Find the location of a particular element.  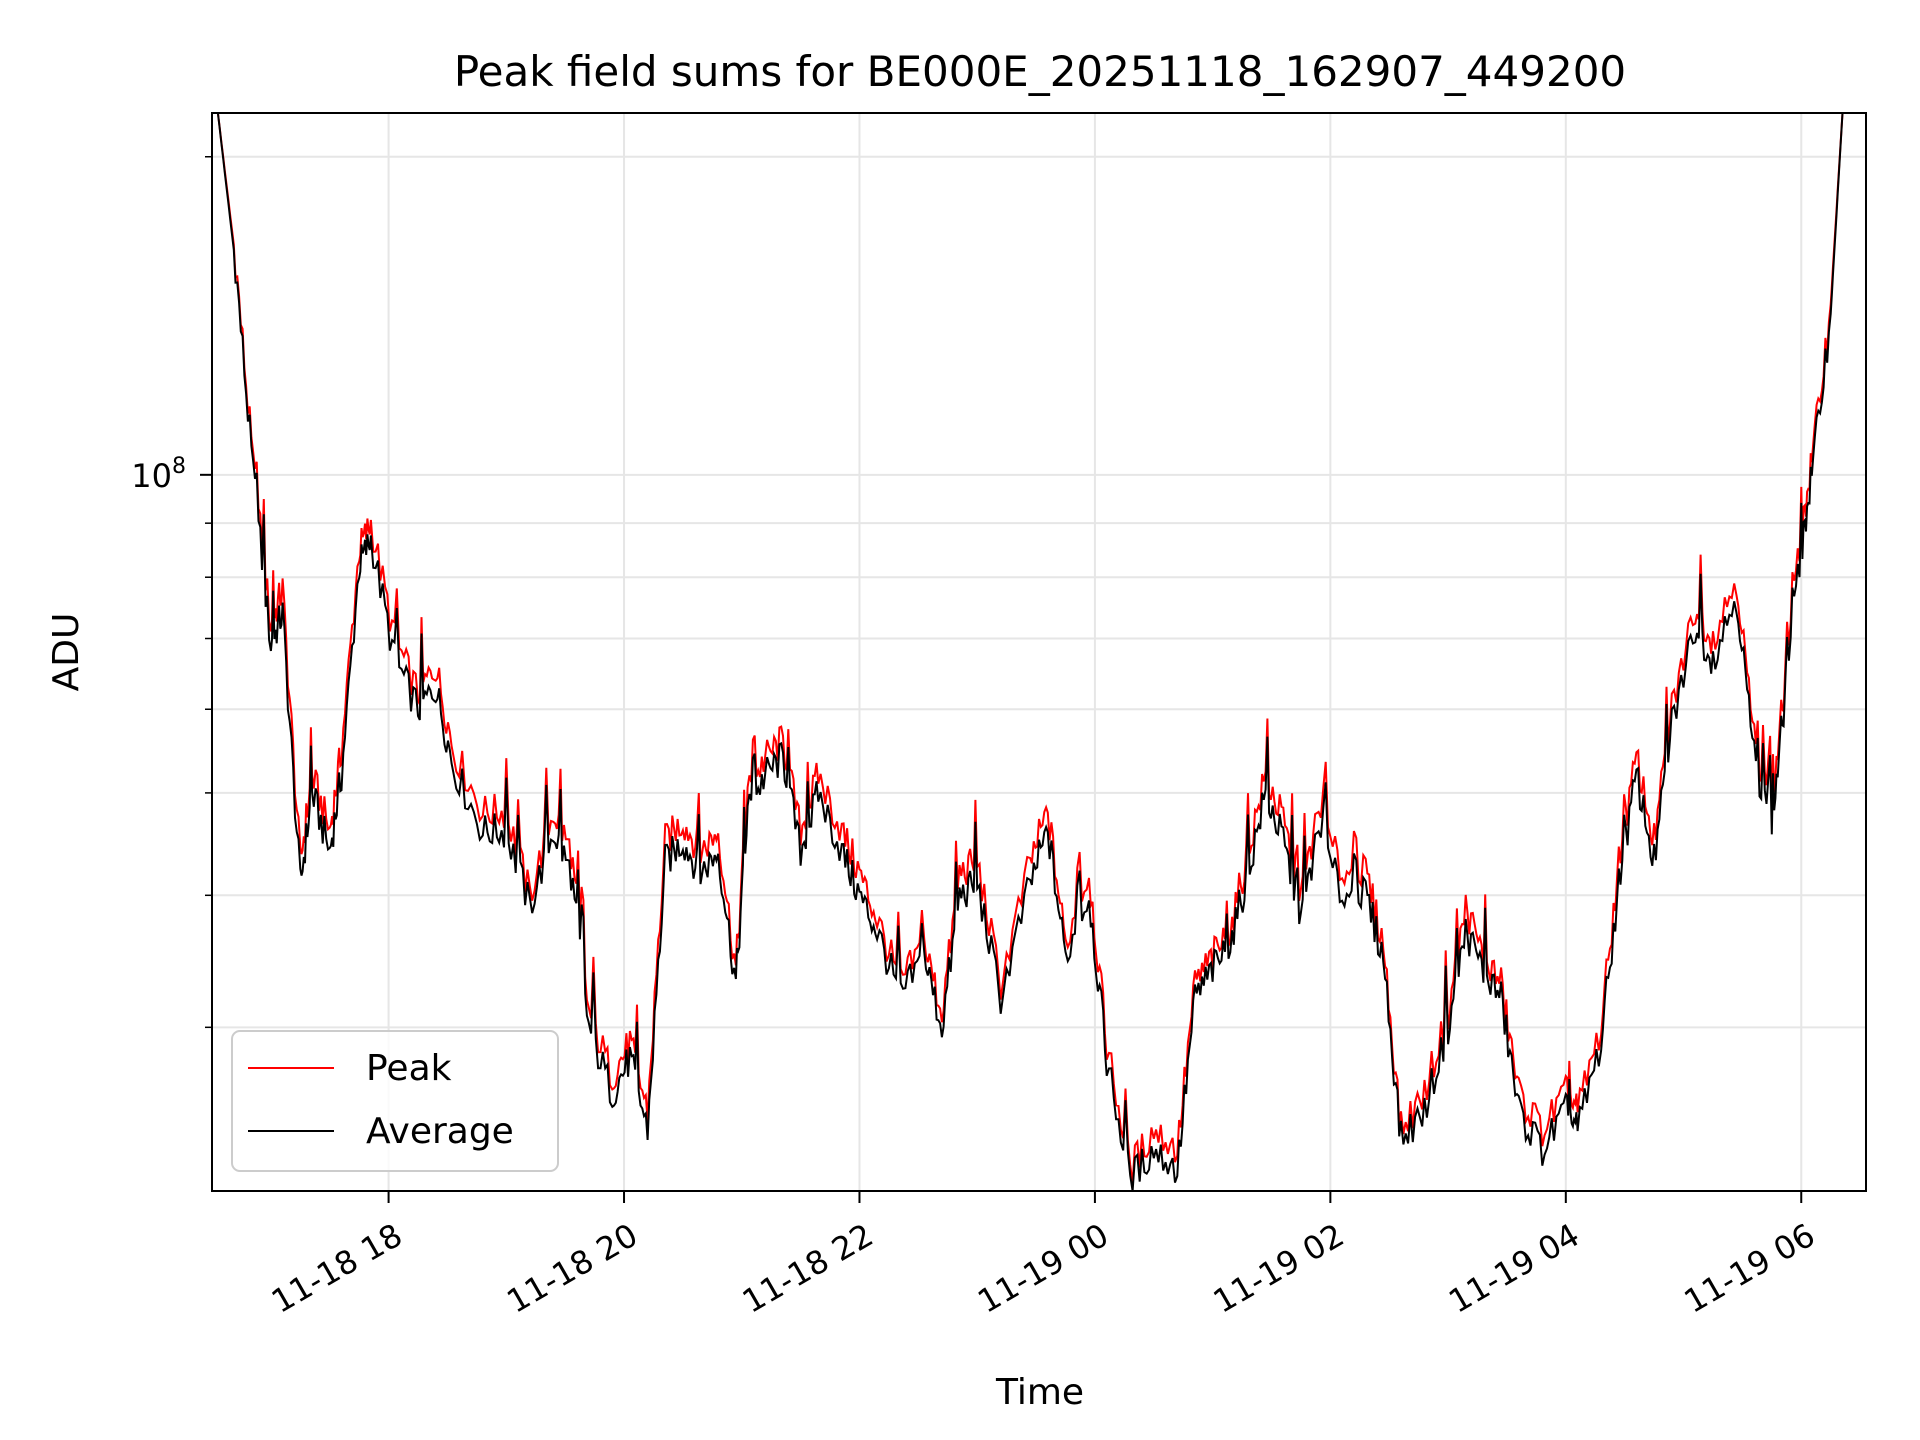

x-tick-label-1: 11-18 20 is located at coordinates (572, 1268).